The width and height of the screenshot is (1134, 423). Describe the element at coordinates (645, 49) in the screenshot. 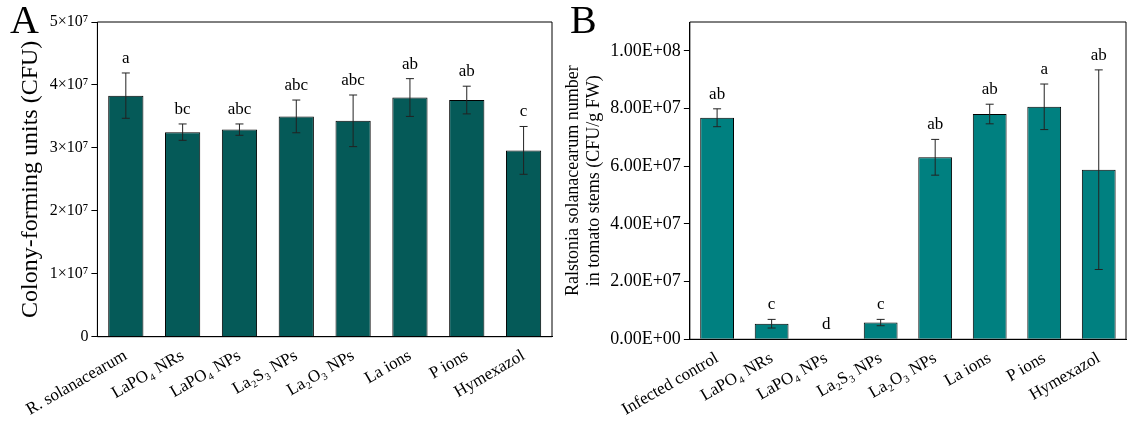

I see `y-tick-label: 1.00E+08` at that location.